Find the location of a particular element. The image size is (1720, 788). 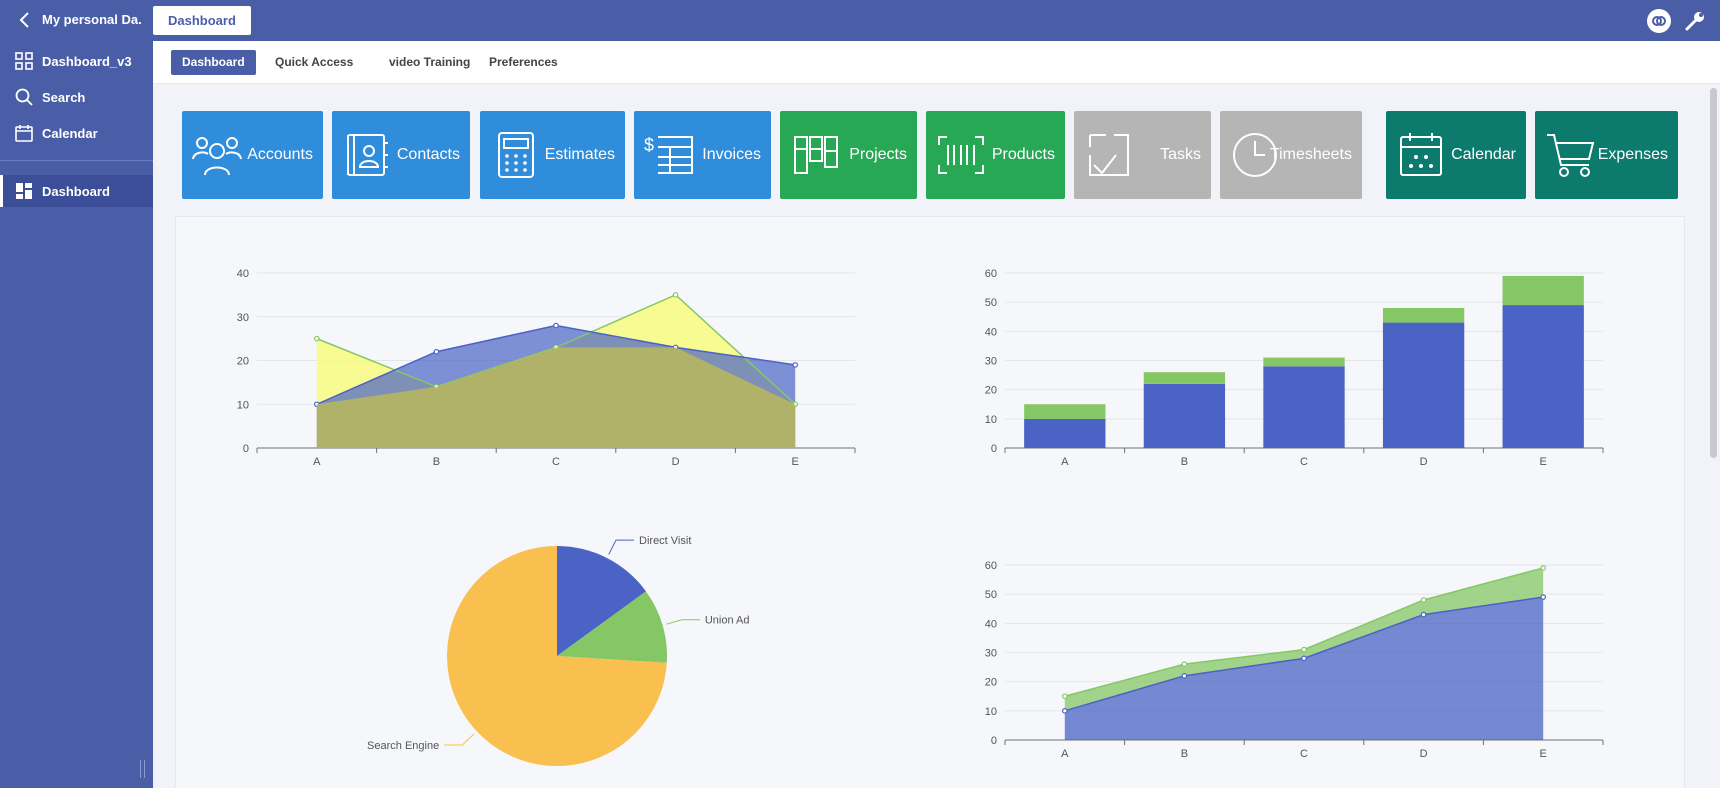

tile-calendar: Calendar is located at coordinates (1456, 155).